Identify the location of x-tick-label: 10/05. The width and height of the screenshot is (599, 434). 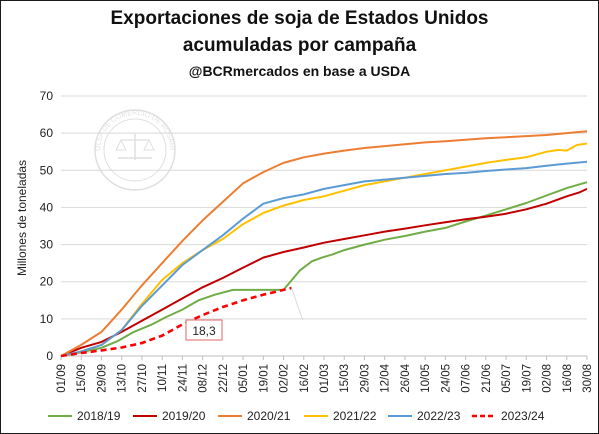
(426, 378).